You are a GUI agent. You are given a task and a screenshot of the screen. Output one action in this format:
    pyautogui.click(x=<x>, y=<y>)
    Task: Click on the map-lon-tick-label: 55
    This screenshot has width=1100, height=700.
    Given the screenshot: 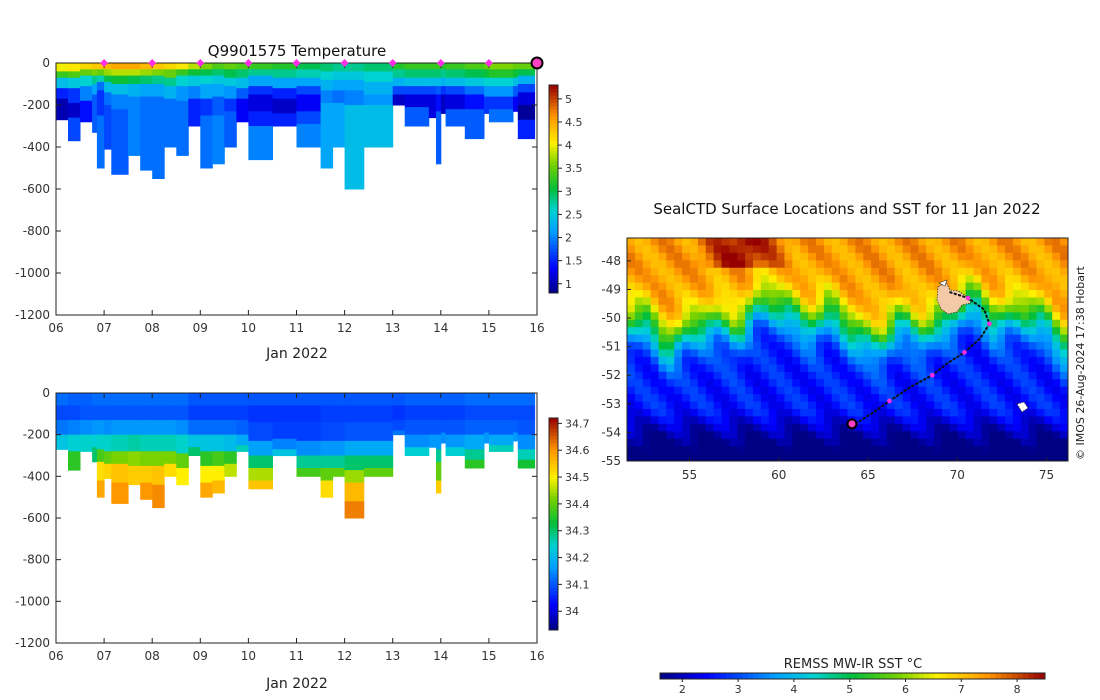 What is the action you would take?
    pyautogui.click(x=689, y=475)
    